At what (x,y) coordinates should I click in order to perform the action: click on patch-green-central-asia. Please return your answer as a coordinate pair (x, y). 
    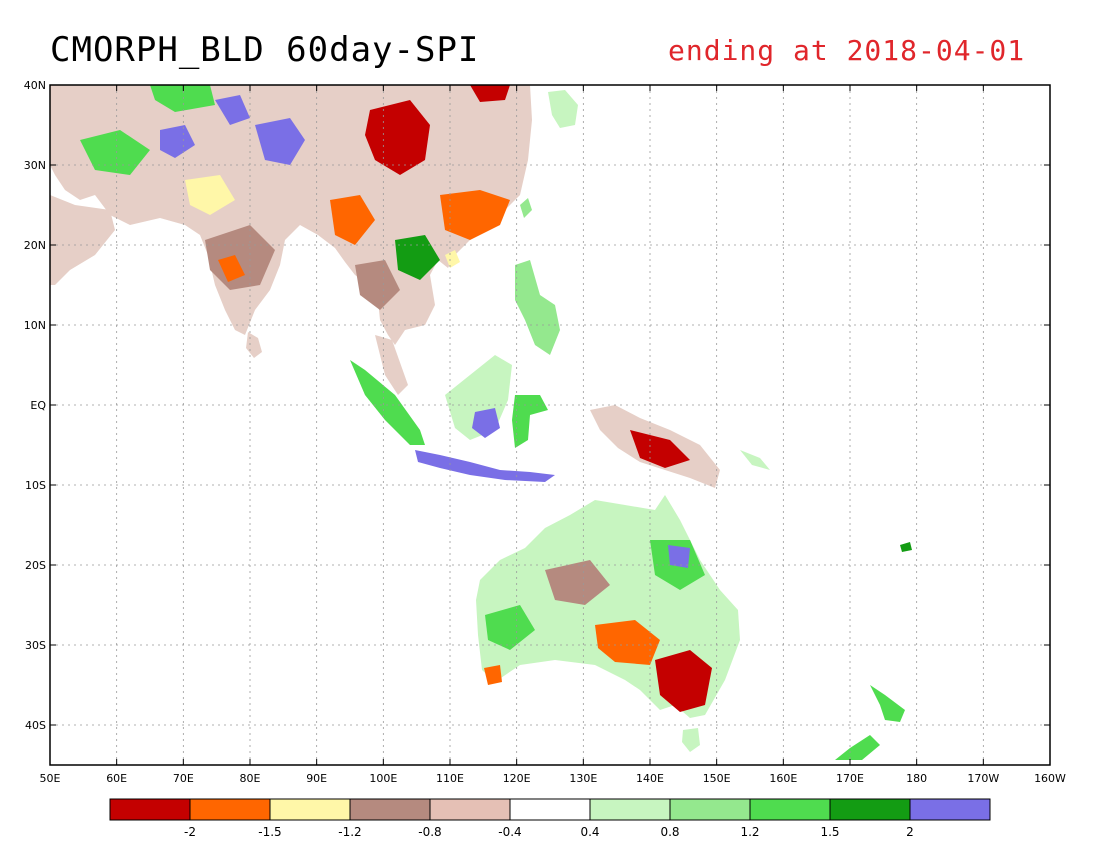
    Looking at the image, I should click on (115, 152).